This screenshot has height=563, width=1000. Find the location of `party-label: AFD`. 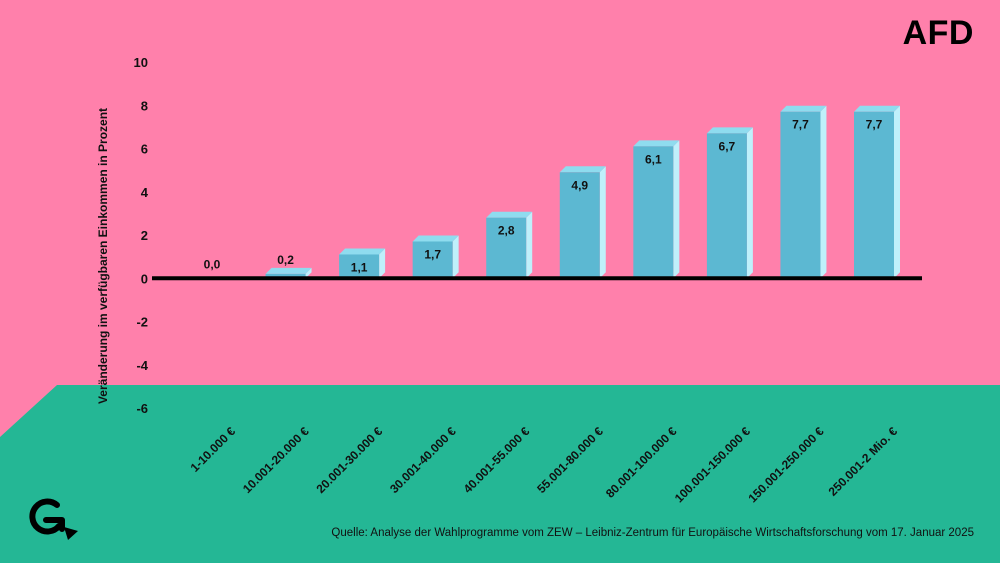

party-label: AFD is located at coordinates (938, 33).